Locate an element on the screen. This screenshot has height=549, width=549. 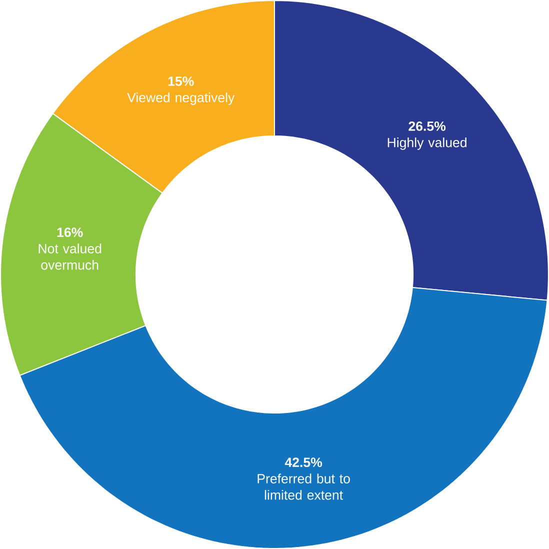
data-label: 16% is located at coordinates (70, 232).